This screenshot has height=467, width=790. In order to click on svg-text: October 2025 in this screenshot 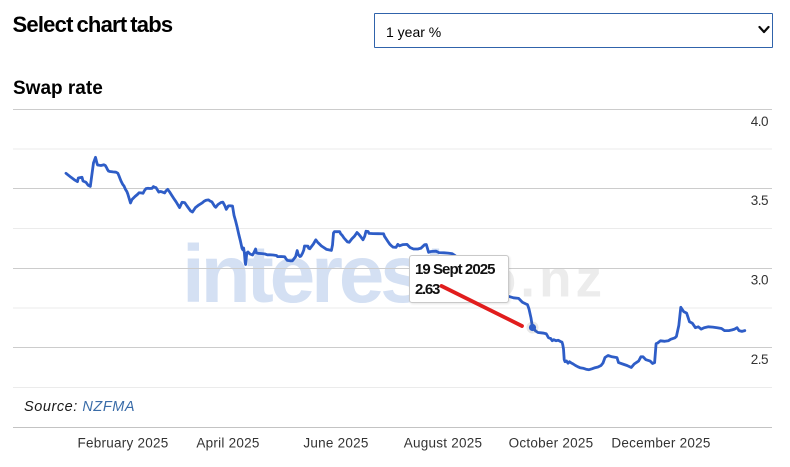, I will do `click(551, 443)`.